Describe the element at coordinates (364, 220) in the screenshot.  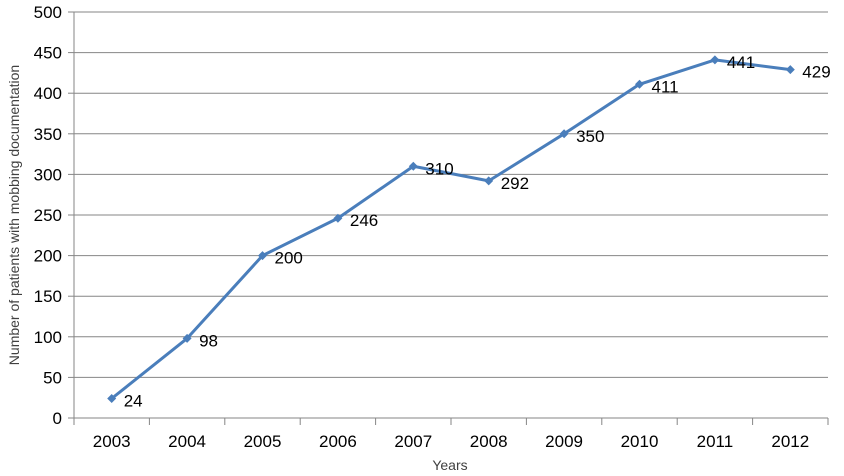
I see `data-label: 246` at that location.